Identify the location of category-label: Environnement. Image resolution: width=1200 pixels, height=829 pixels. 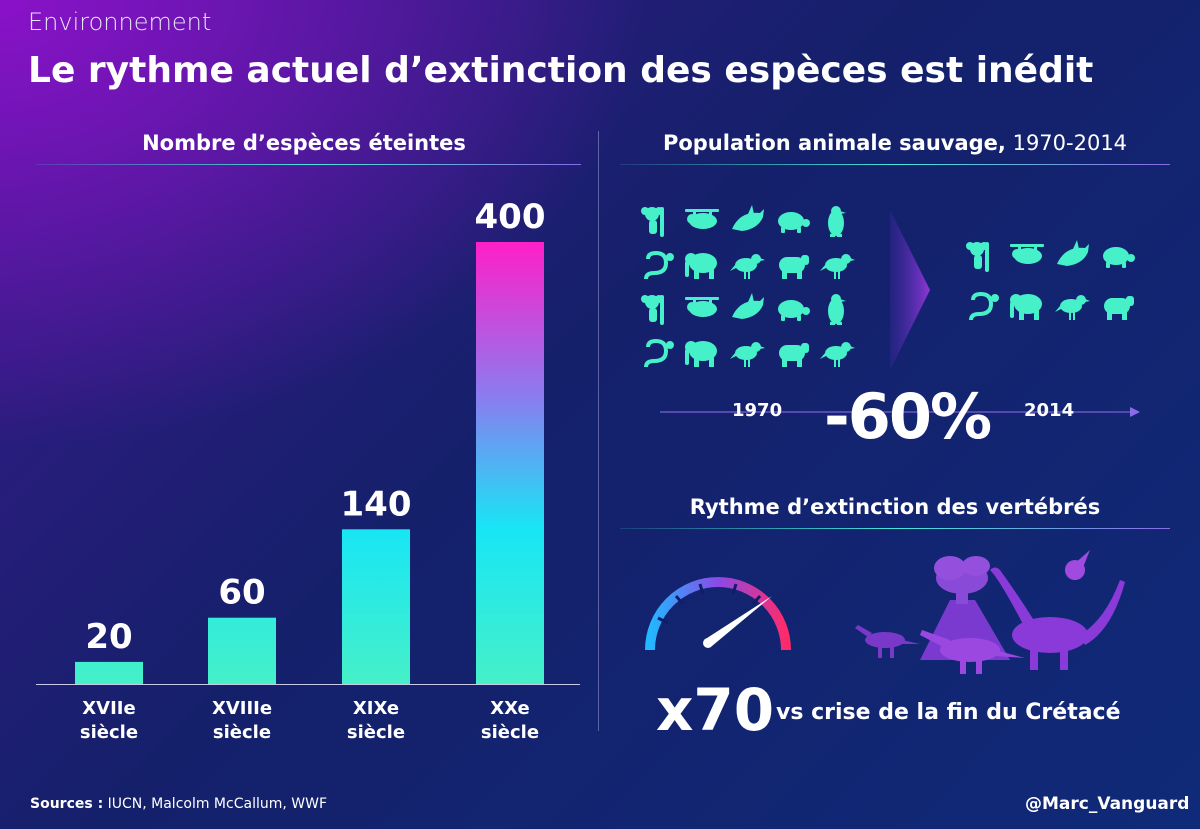
(120, 22).